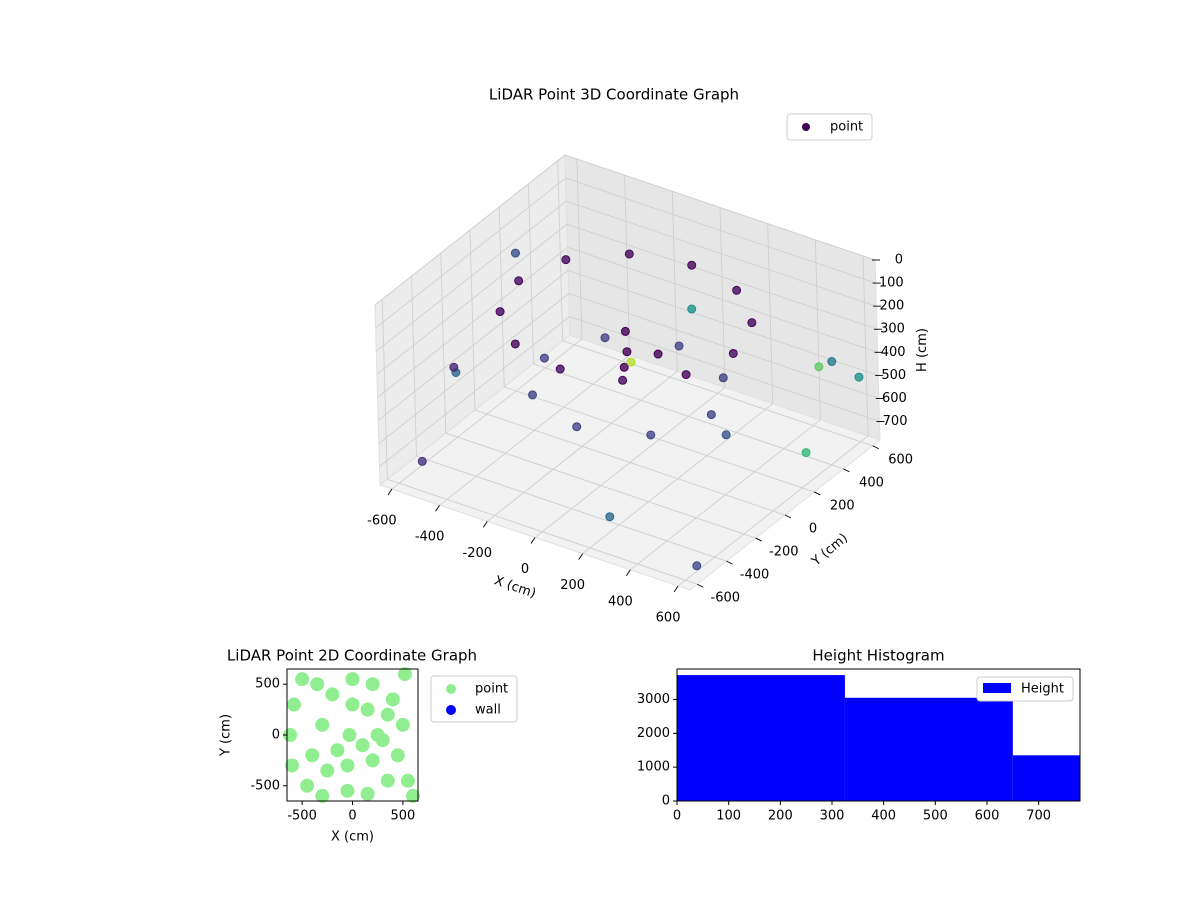 This screenshot has width=1200, height=900. What do you see at coordinates (352, 656) in the screenshot?
I see `chart-title: LiDAR Point 2D Coordinate Graph` at bounding box center [352, 656].